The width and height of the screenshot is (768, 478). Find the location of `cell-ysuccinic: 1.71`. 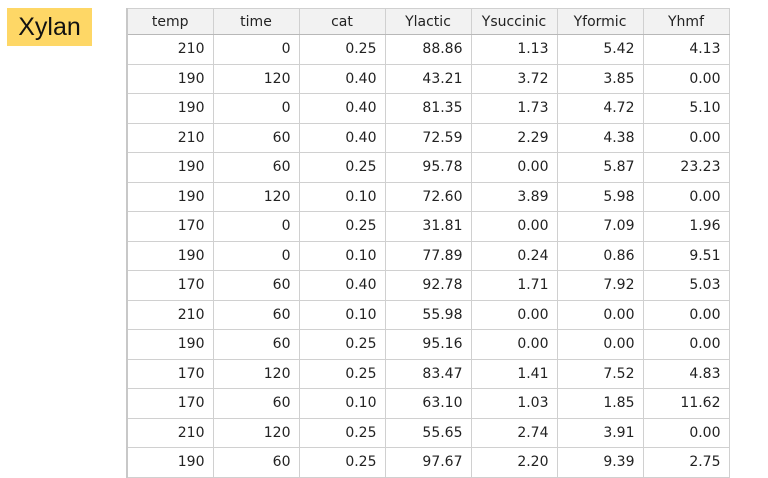

cell-ysuccinic: 1.71 is located at coordinates (514, 285).